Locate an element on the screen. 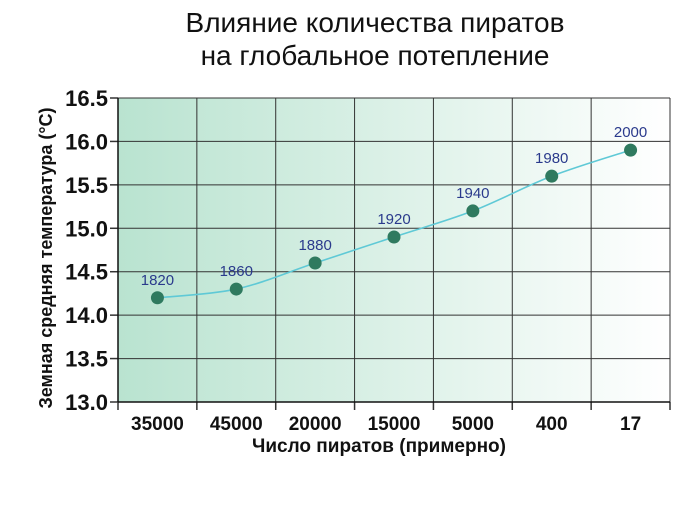 The image size is (700, 525). y-tick-label: 13.5 is located at coordinates (86, 359).